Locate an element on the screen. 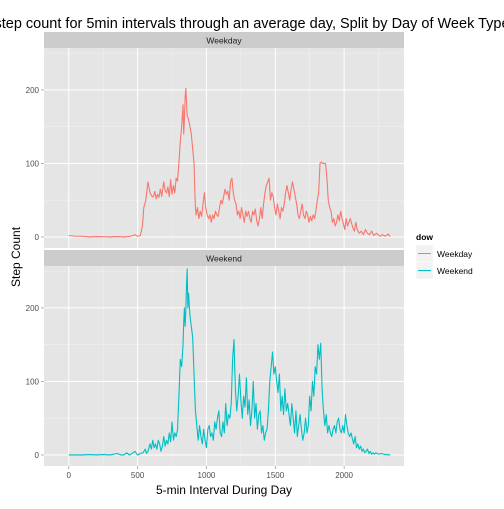 The width and height of the screenshot is (504, 509). x-tick-label: 1500 is located at coordinates (275, 475).